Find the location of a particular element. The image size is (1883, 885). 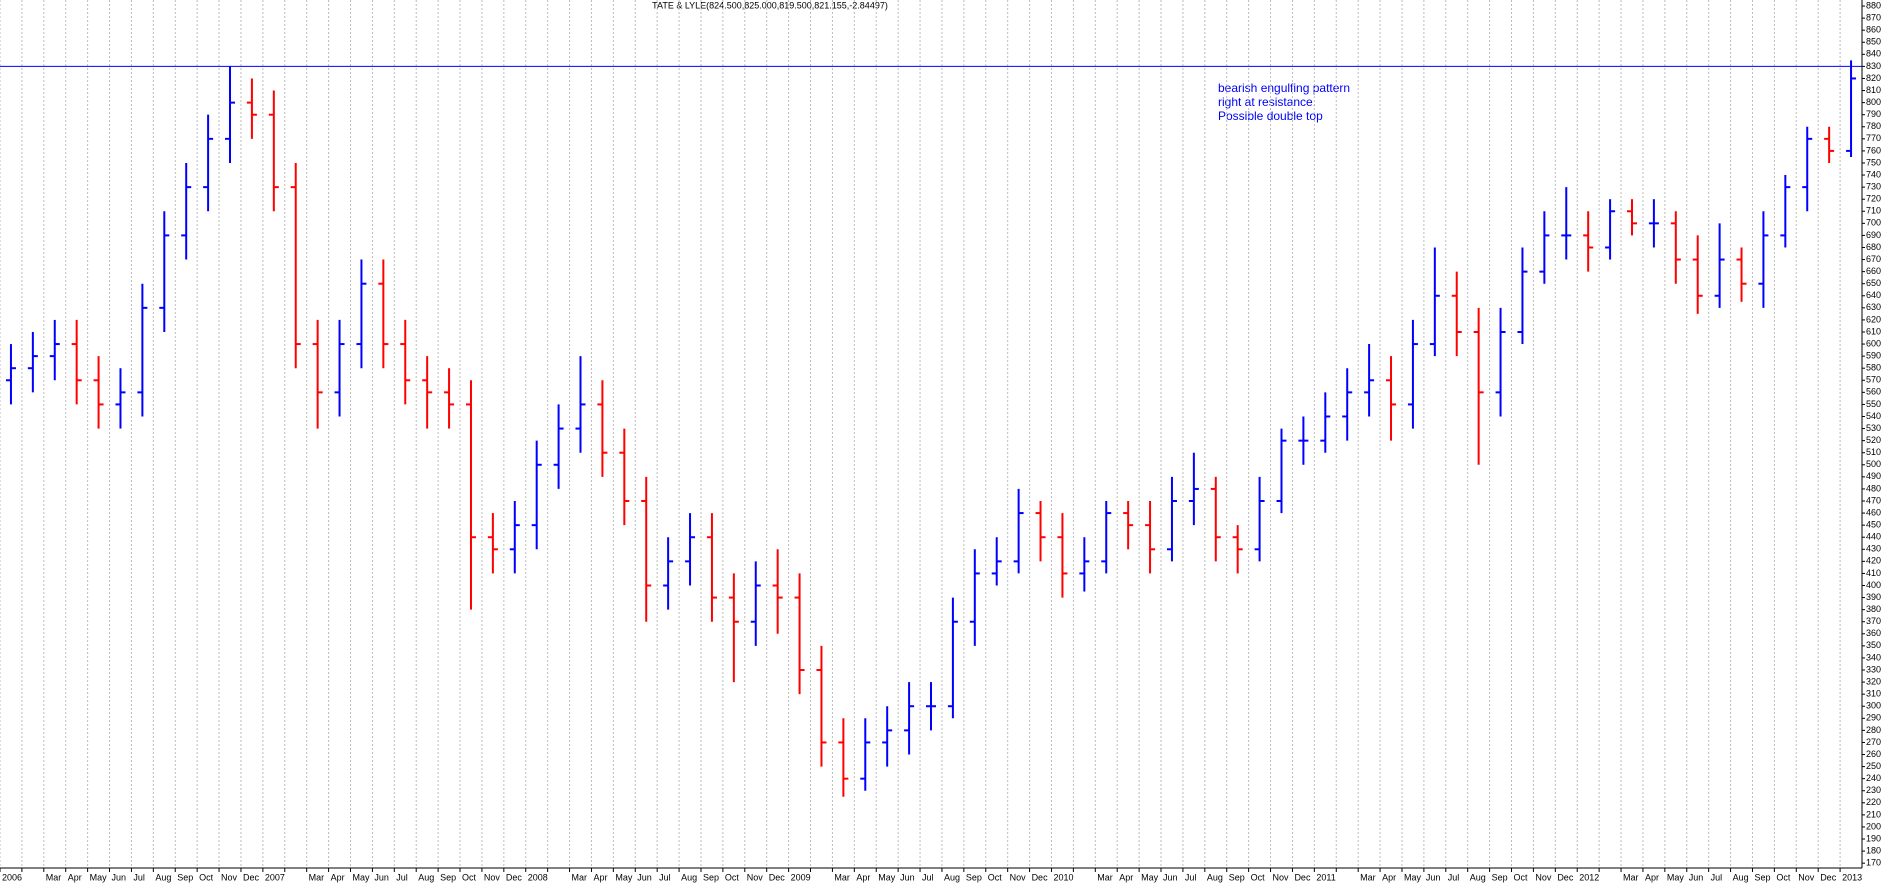

y-tick-label: 740 is located at coordinates (1873, 174).